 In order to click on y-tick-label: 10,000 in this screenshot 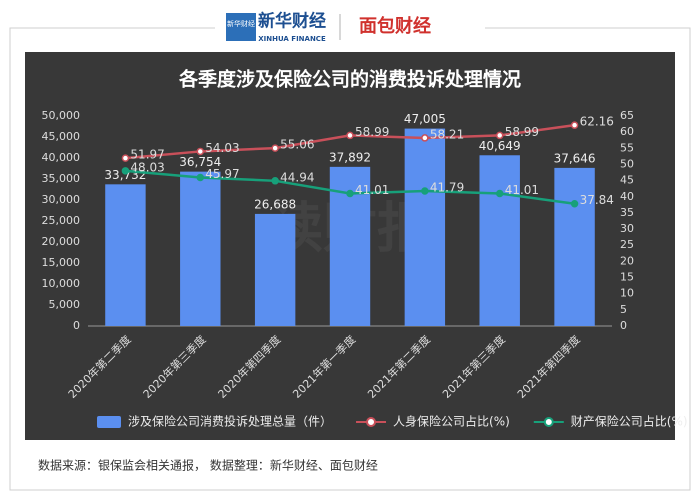, I will do `click(61, 283)`.